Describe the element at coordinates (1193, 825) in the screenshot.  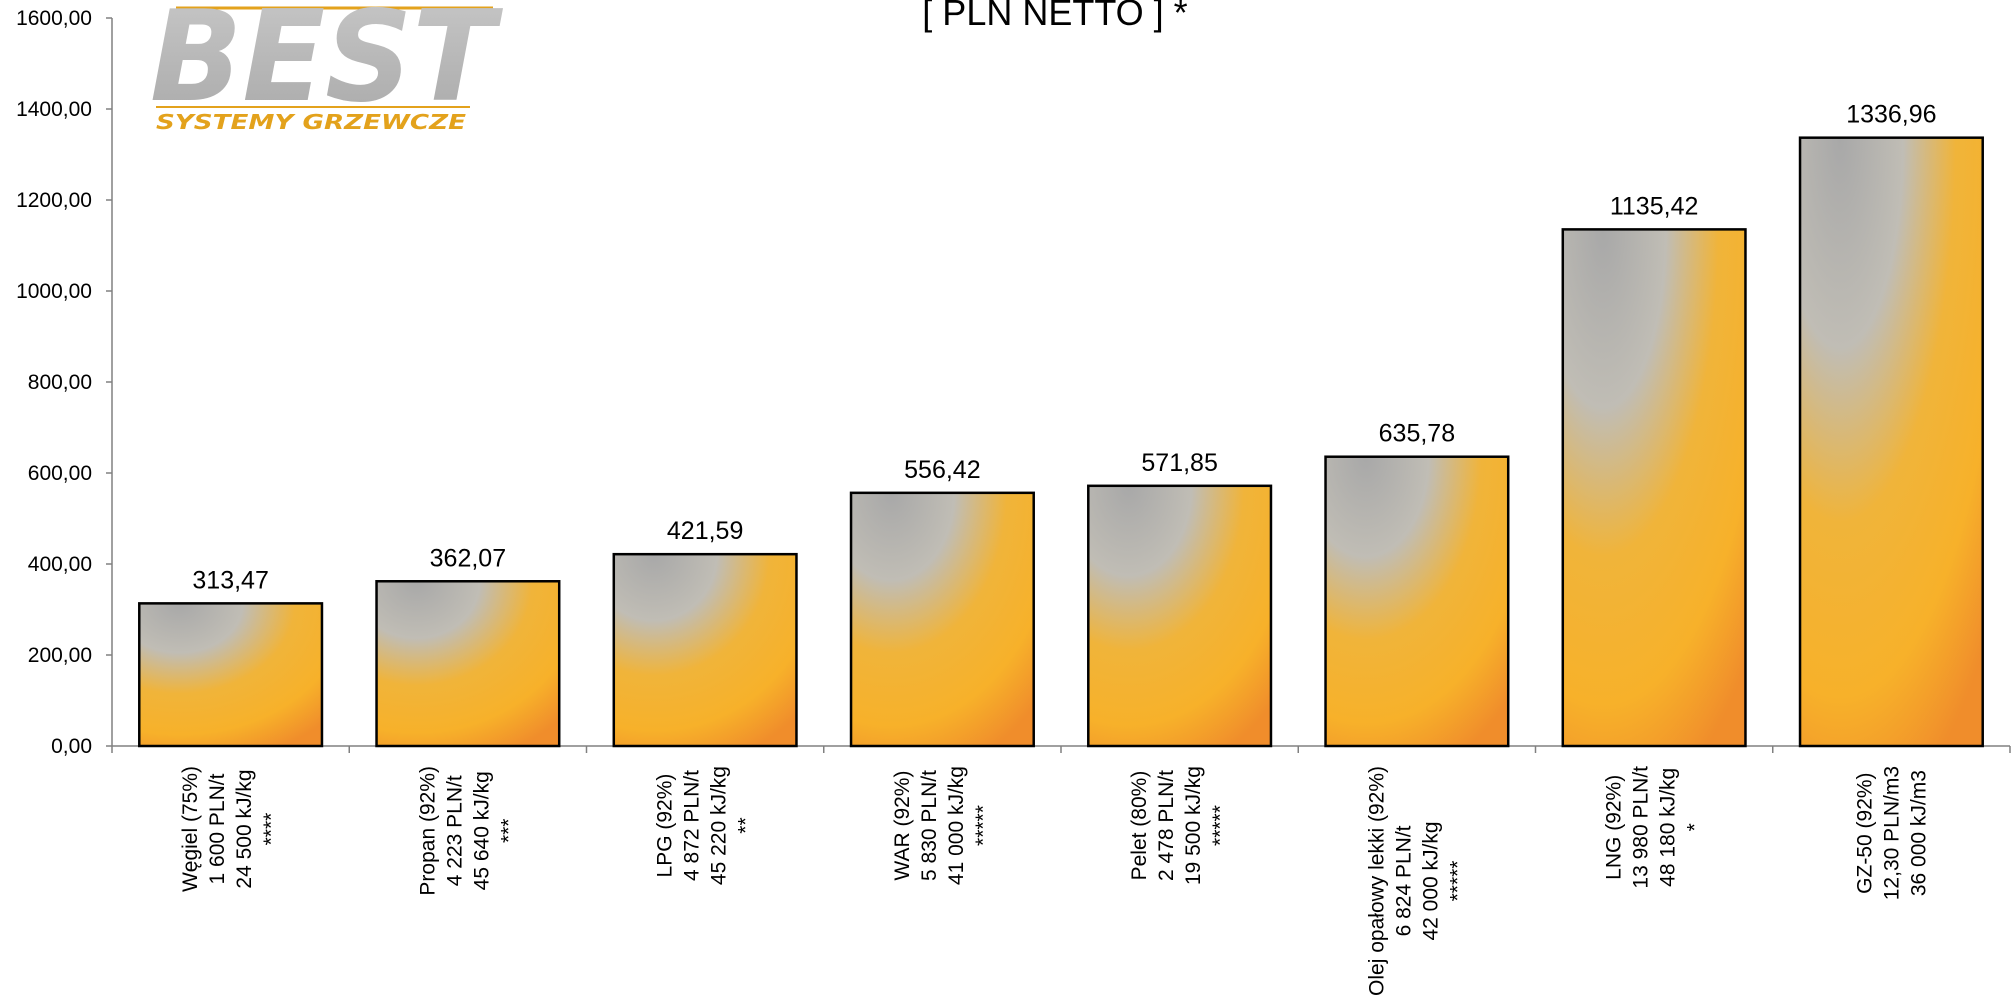
I see `category-label: 19 500 kJ/kg` at that location.